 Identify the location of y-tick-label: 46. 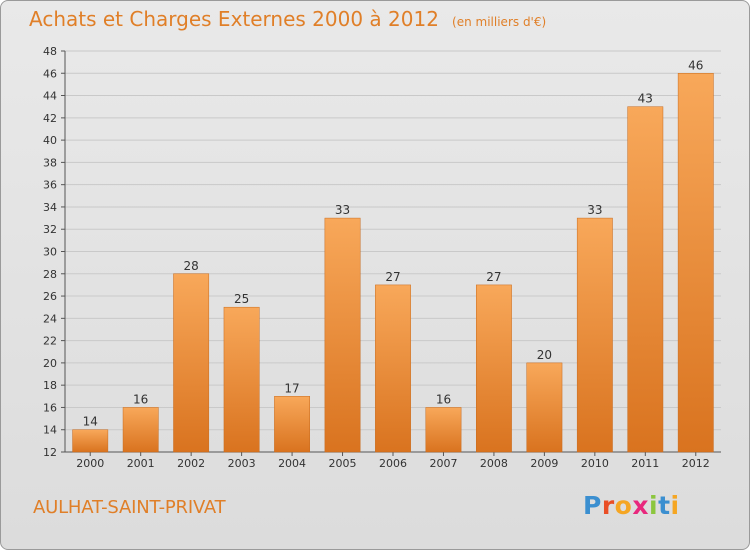
(50, 73).